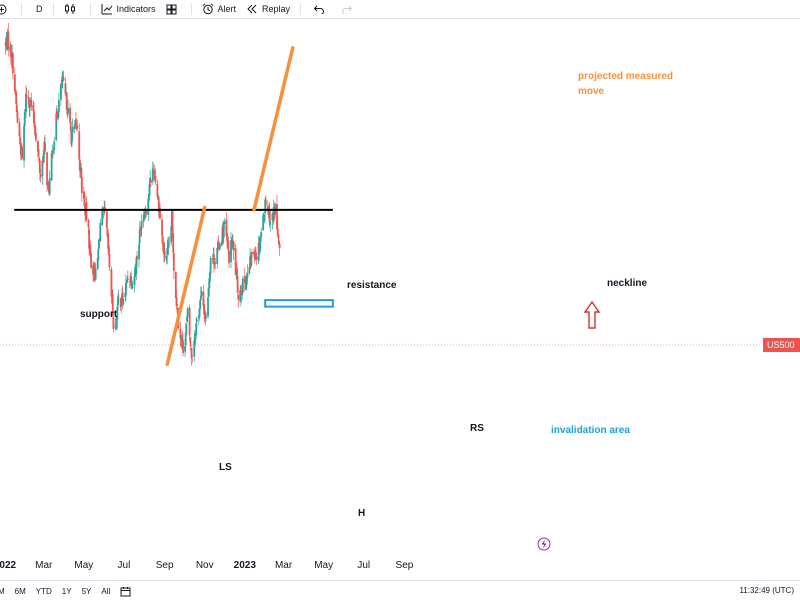 The height and width of the screenshot is (601, 800). I want to click on head-label: H, so click(362, 513).